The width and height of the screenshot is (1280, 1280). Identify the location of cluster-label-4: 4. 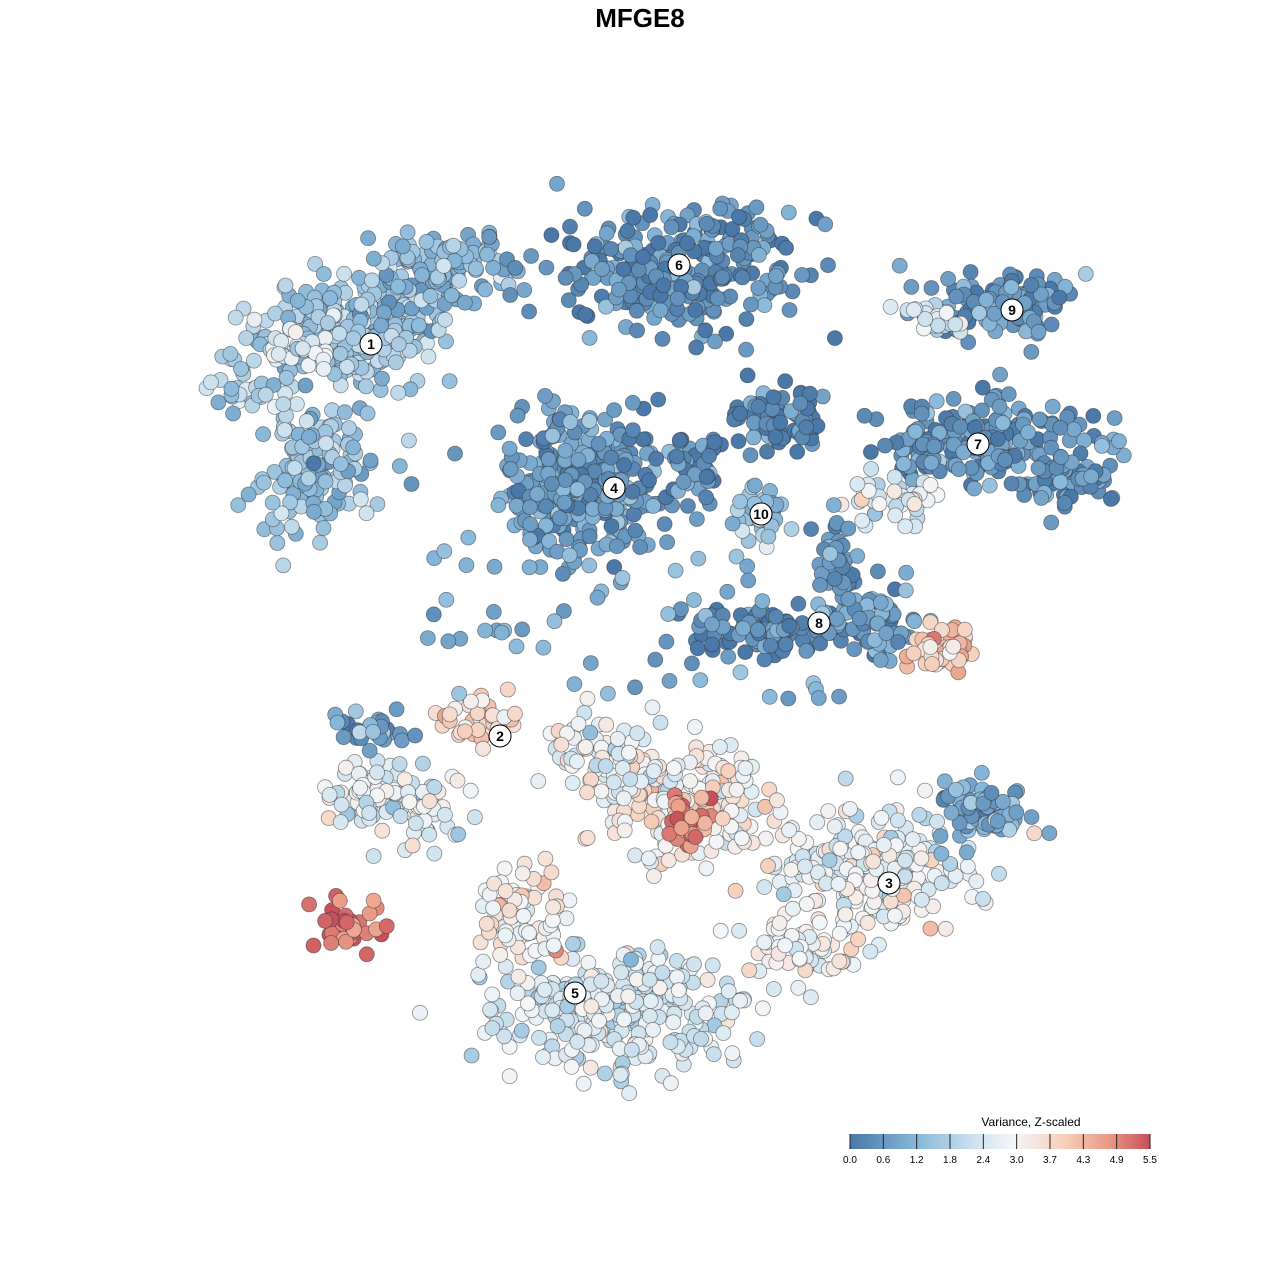
(614, 488).